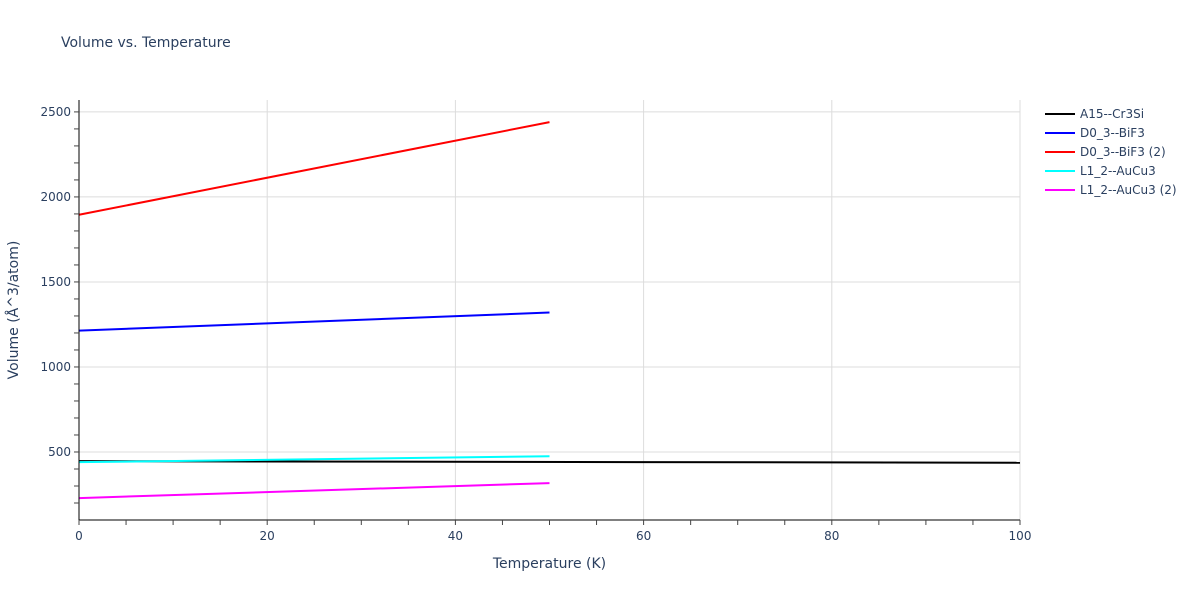  I want to click on legend-item-3: L1_2--AuCu3, so click(1100, 171).